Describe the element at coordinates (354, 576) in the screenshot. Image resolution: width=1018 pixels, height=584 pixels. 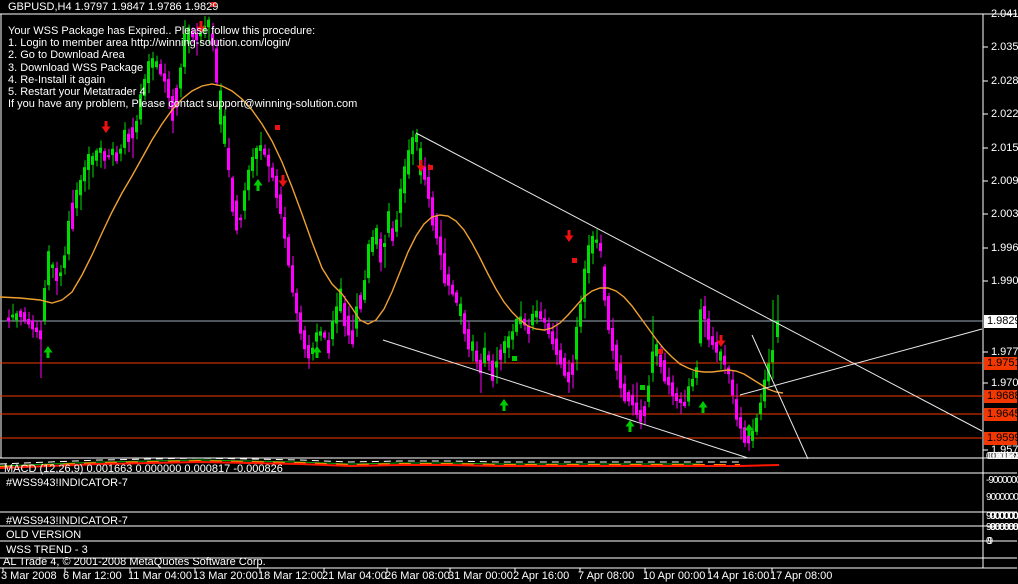
I see `time-axis-label-5: 21 Mar 04:00` at that location.